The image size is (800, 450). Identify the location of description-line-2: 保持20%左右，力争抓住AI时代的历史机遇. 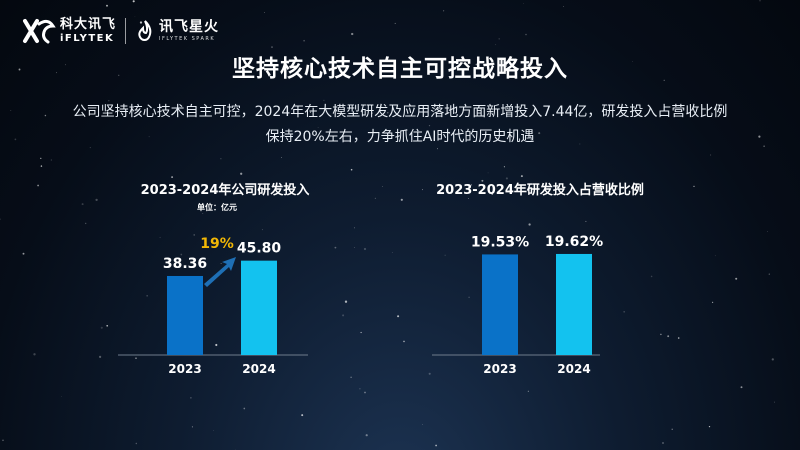
(400, 137).